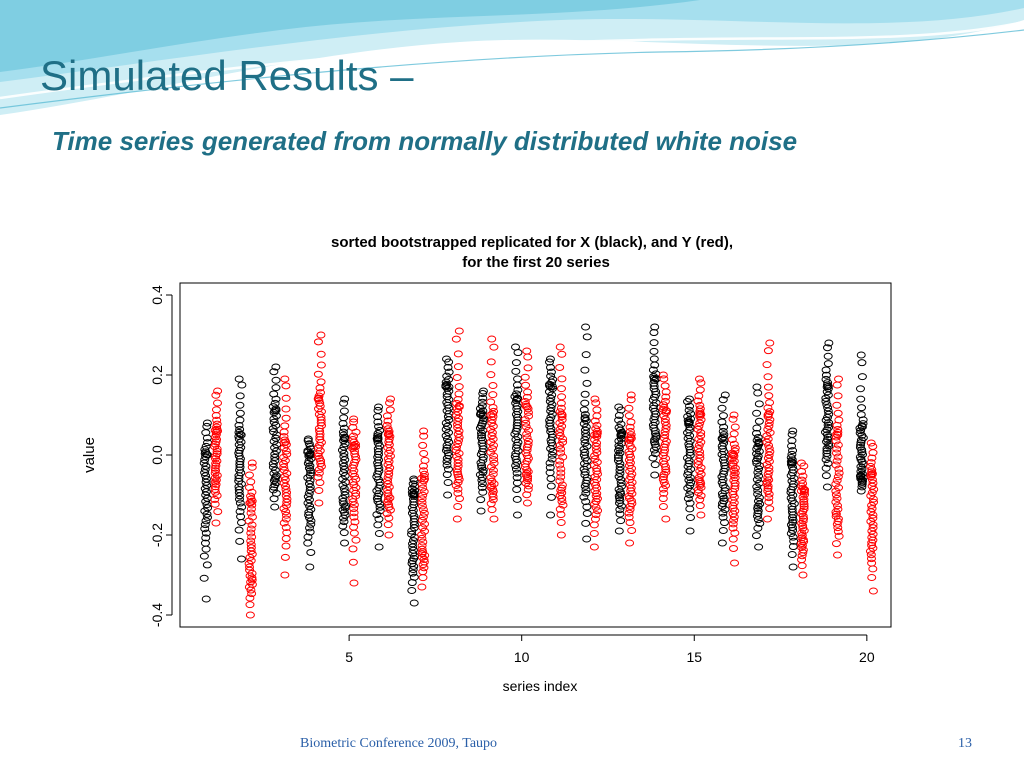 Image resolution: width=1024 pixels, height=768 pixels. I want to click on y-tick-label: 0.0, so click(157, 455).